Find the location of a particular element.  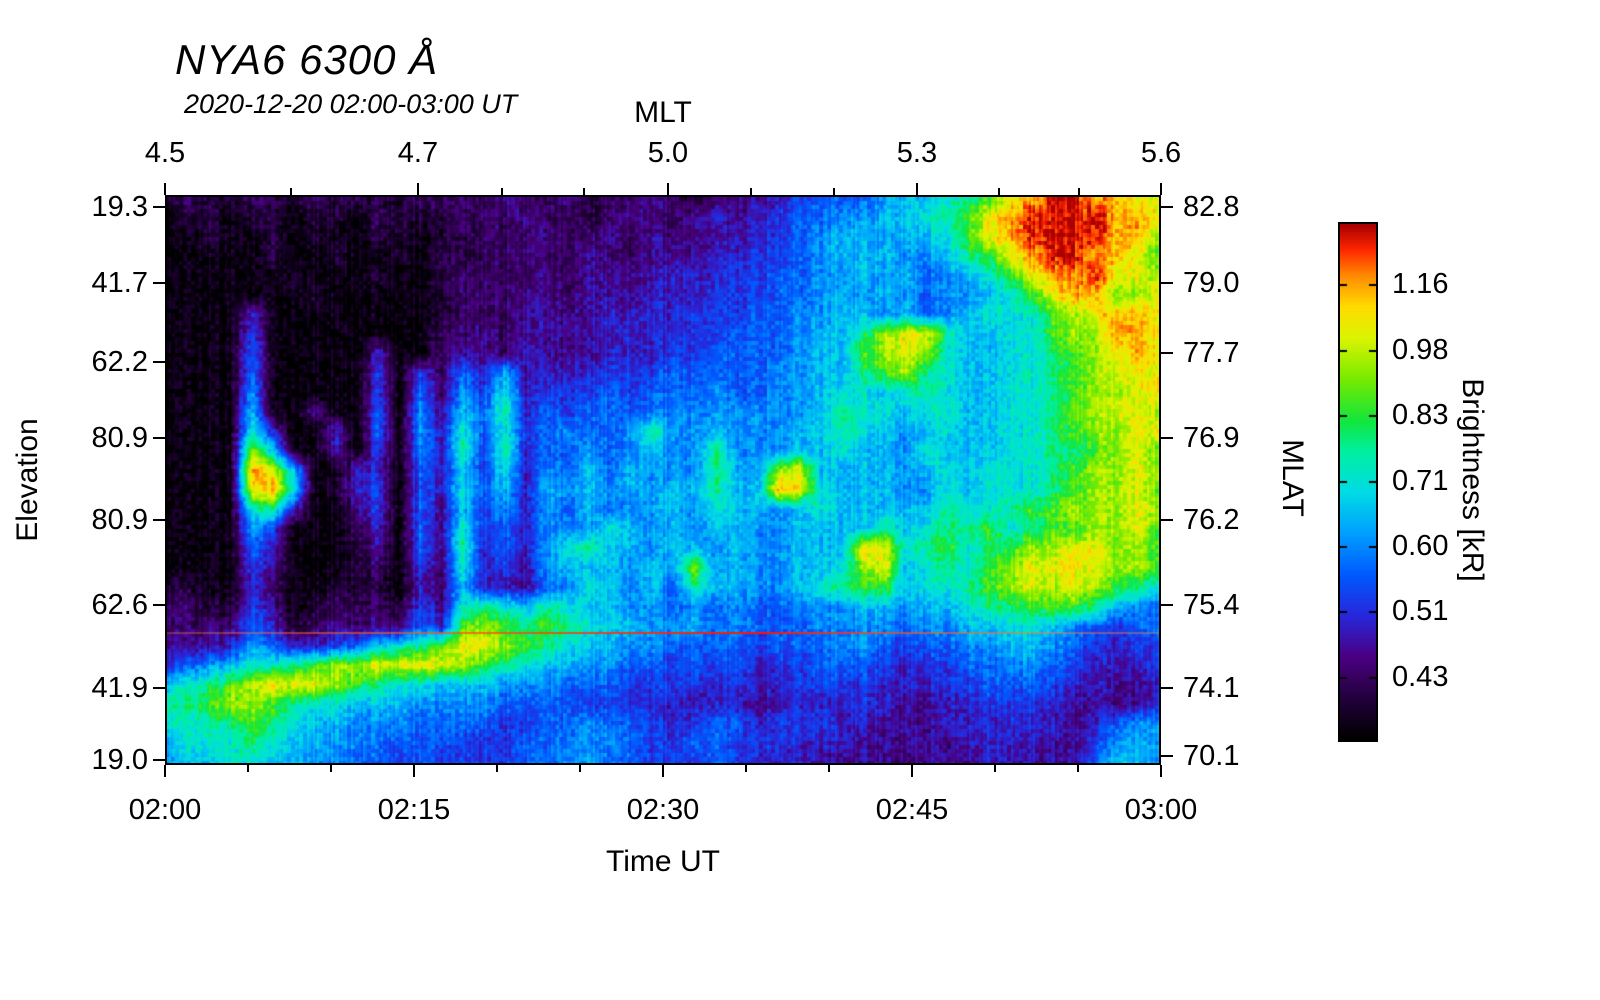

right-tick-label: 70.1 is located at coordinates (1211, 756).